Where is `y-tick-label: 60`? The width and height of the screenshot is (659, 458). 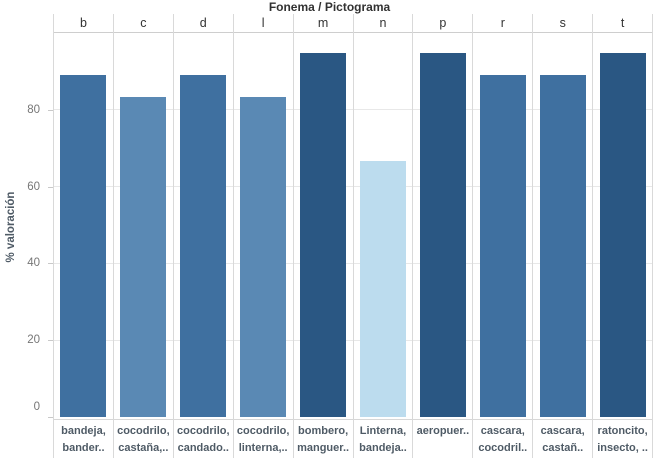
y-tick-label: 60 is located at coordinates (33, 186).